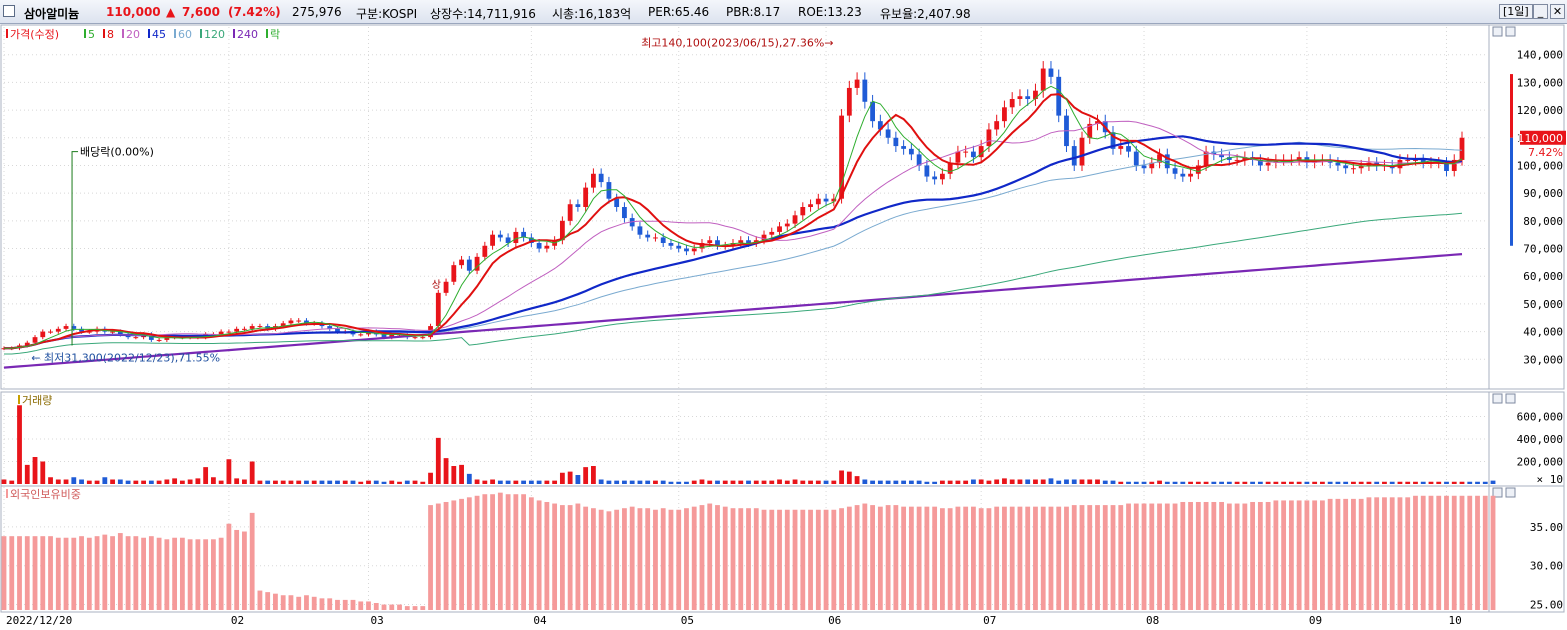 The width and height of the screenshot is (1567, 630). What do you see at coordinates (9, 11) in the screenshot?
I see `select-checkbox` at bounding box center [9, 11].